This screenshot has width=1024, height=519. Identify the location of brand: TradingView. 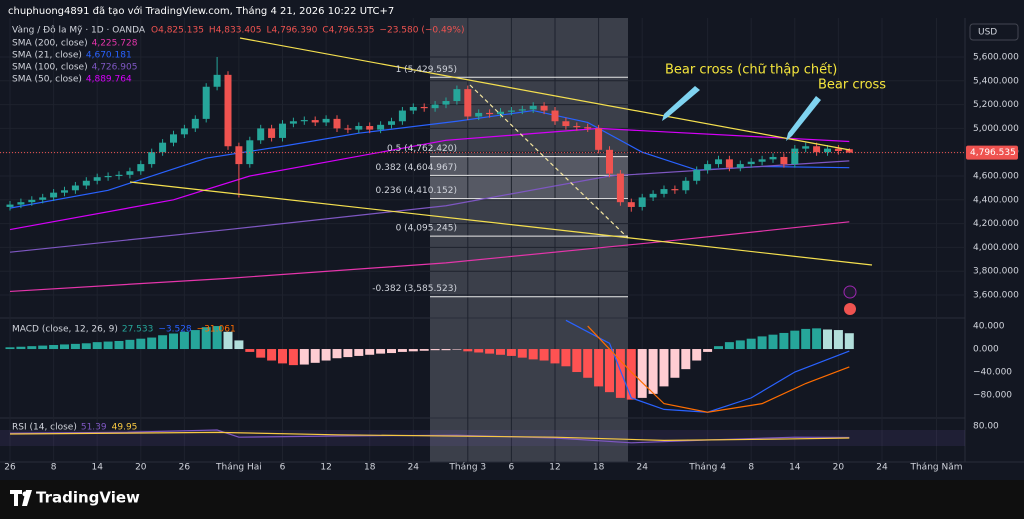
(88, 498).